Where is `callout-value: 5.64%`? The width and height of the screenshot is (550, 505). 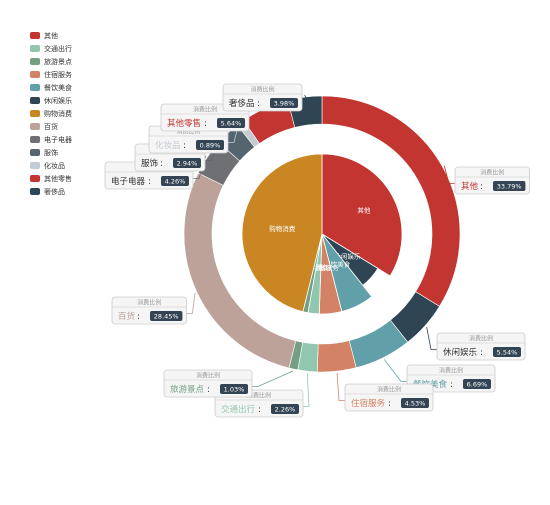 callout-value: 5.64% is located at coordinates (231, 124).